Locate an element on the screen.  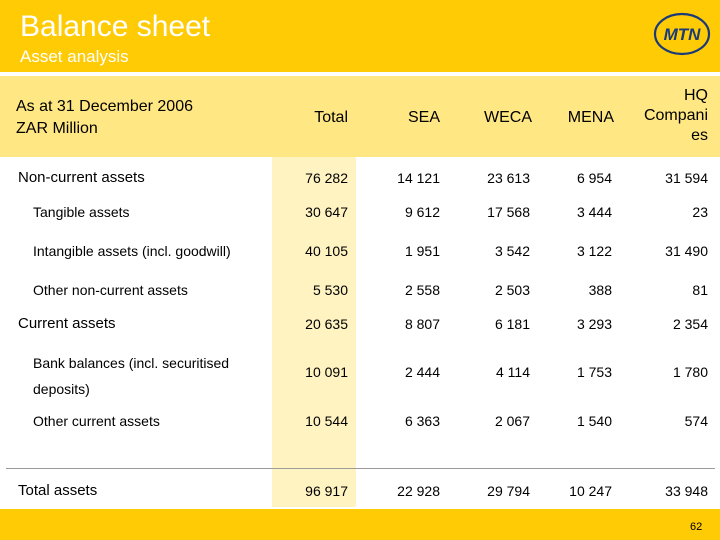
cell-mena: 388 is located at coordinates (600, 290).